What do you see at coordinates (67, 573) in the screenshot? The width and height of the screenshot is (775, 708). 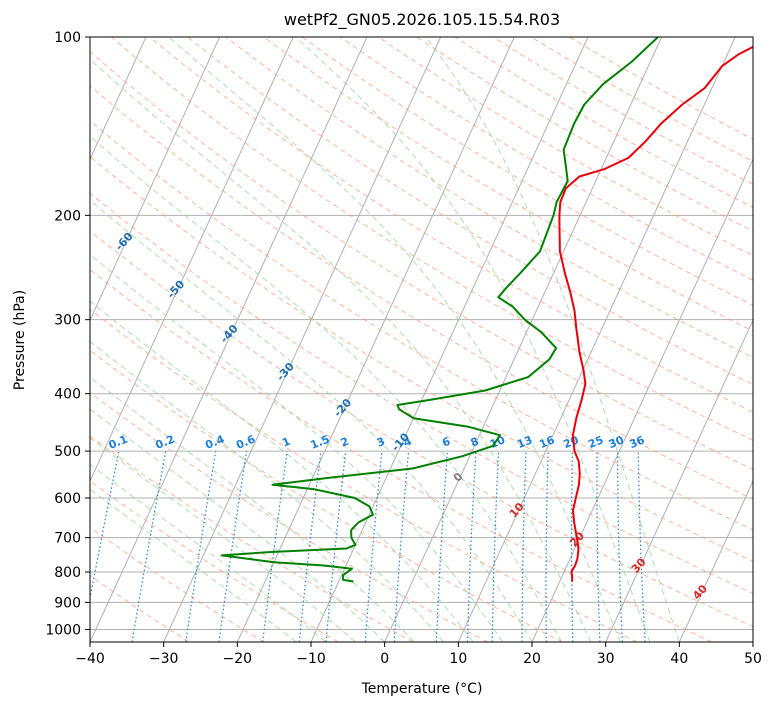 I see `y-tick-label: 800` at bounding box center [67, 573].